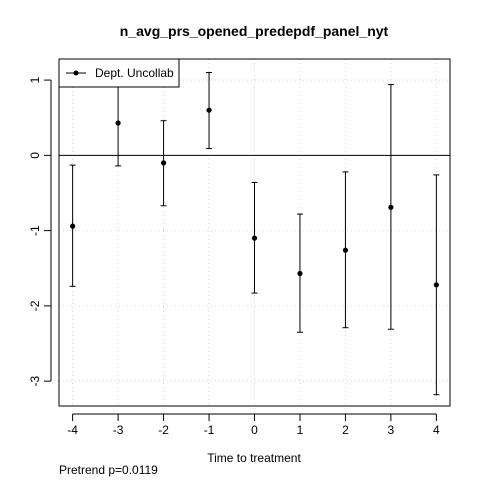 Image resolution: width=480 pixels, height=480 pixels. Describe the element at coordinates (163, 430) in the screenshot. I see `x-tick-label: -2` at that location.